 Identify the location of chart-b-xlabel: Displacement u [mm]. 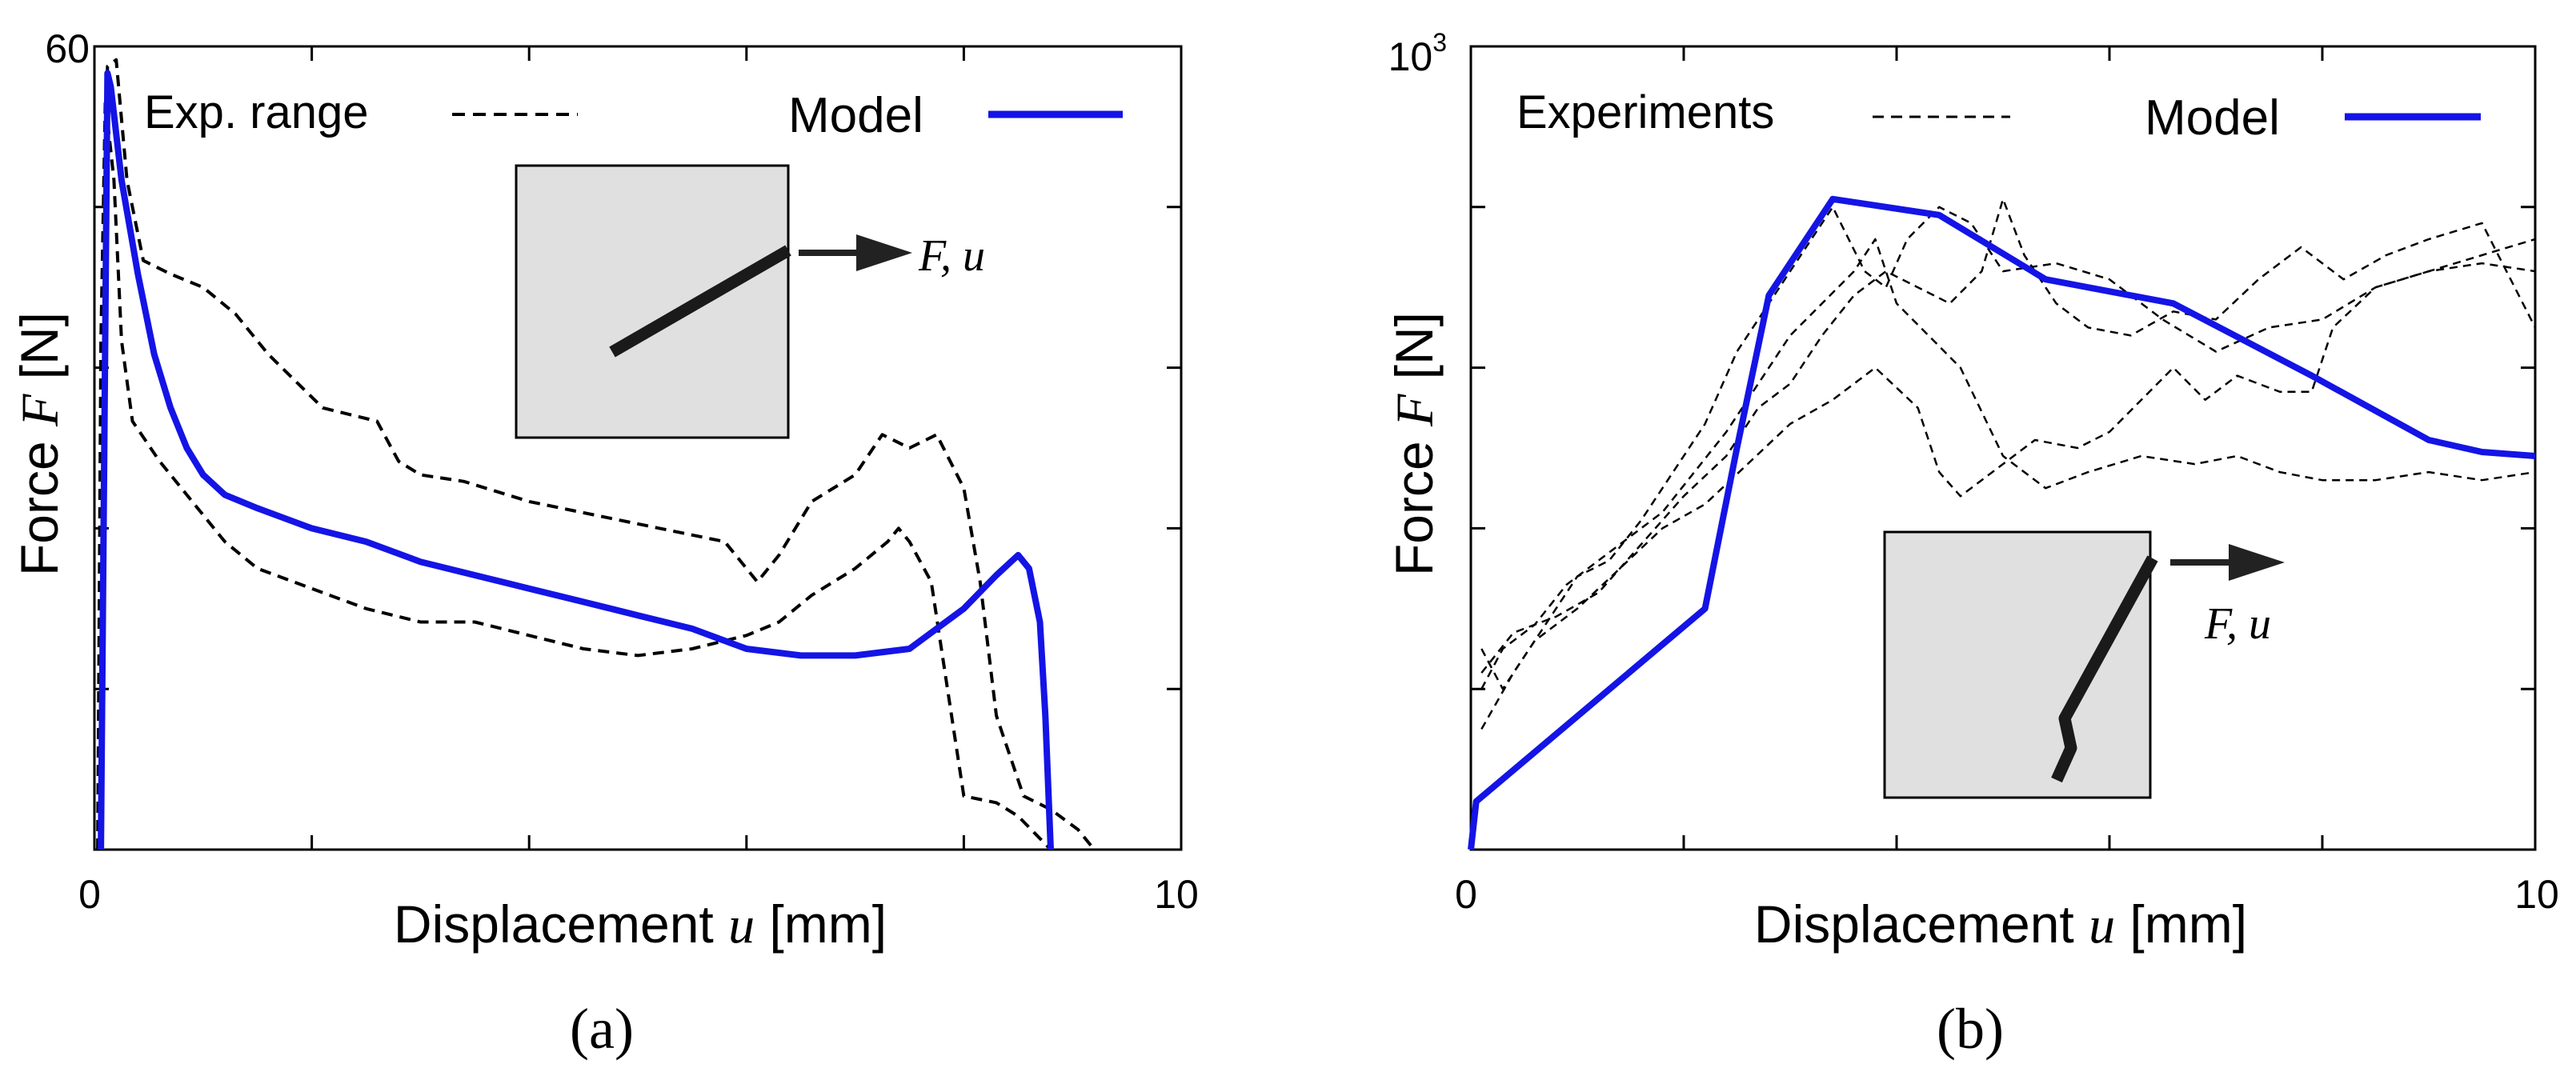
(2000, 924).